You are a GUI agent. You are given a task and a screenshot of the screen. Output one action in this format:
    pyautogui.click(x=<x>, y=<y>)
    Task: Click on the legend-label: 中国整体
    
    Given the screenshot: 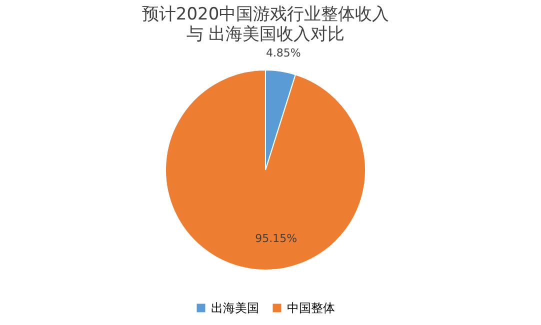 What is the action you would take?
    pyautogui.click(x=311, y=308)
    